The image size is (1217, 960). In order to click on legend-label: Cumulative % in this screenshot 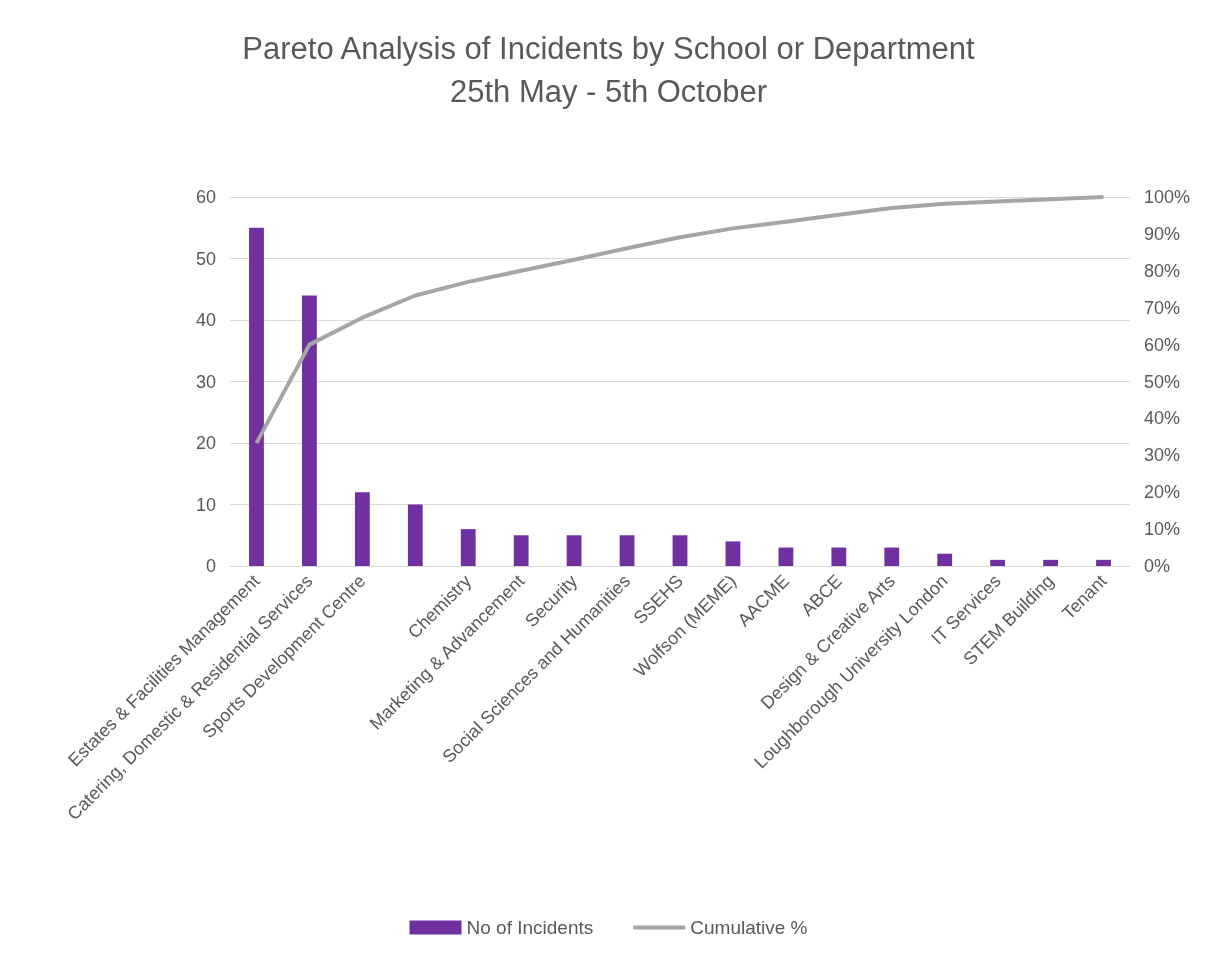, I will do `click(749, 927)`.